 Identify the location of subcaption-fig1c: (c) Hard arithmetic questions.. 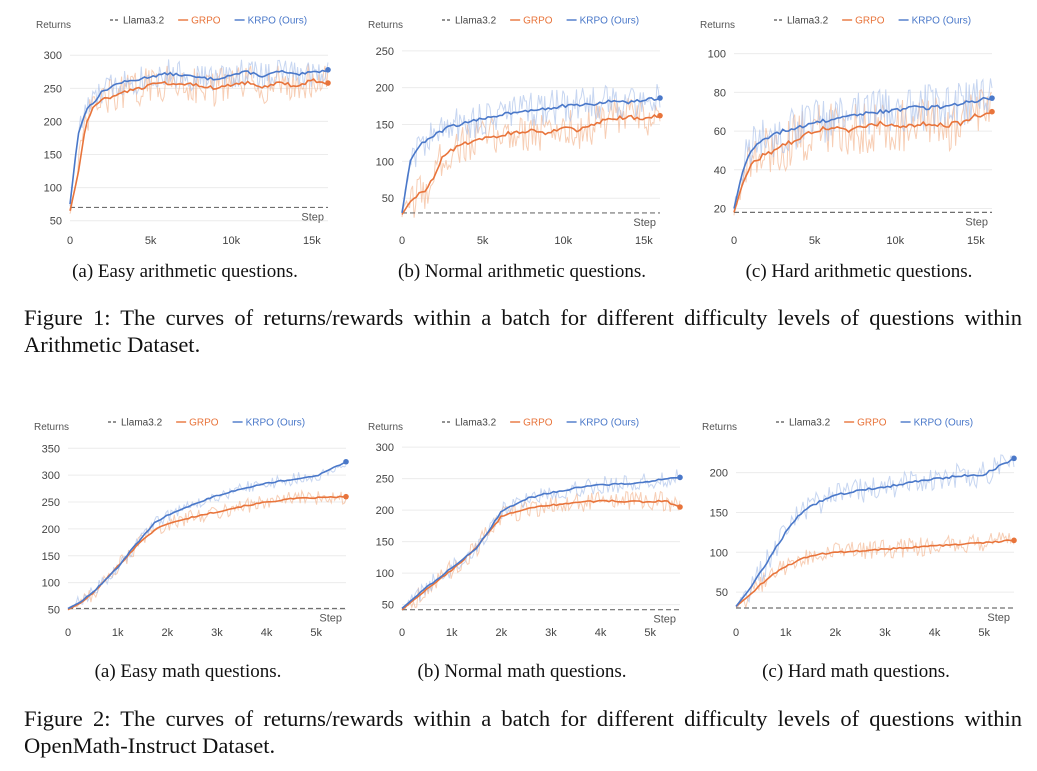
(859, 271).